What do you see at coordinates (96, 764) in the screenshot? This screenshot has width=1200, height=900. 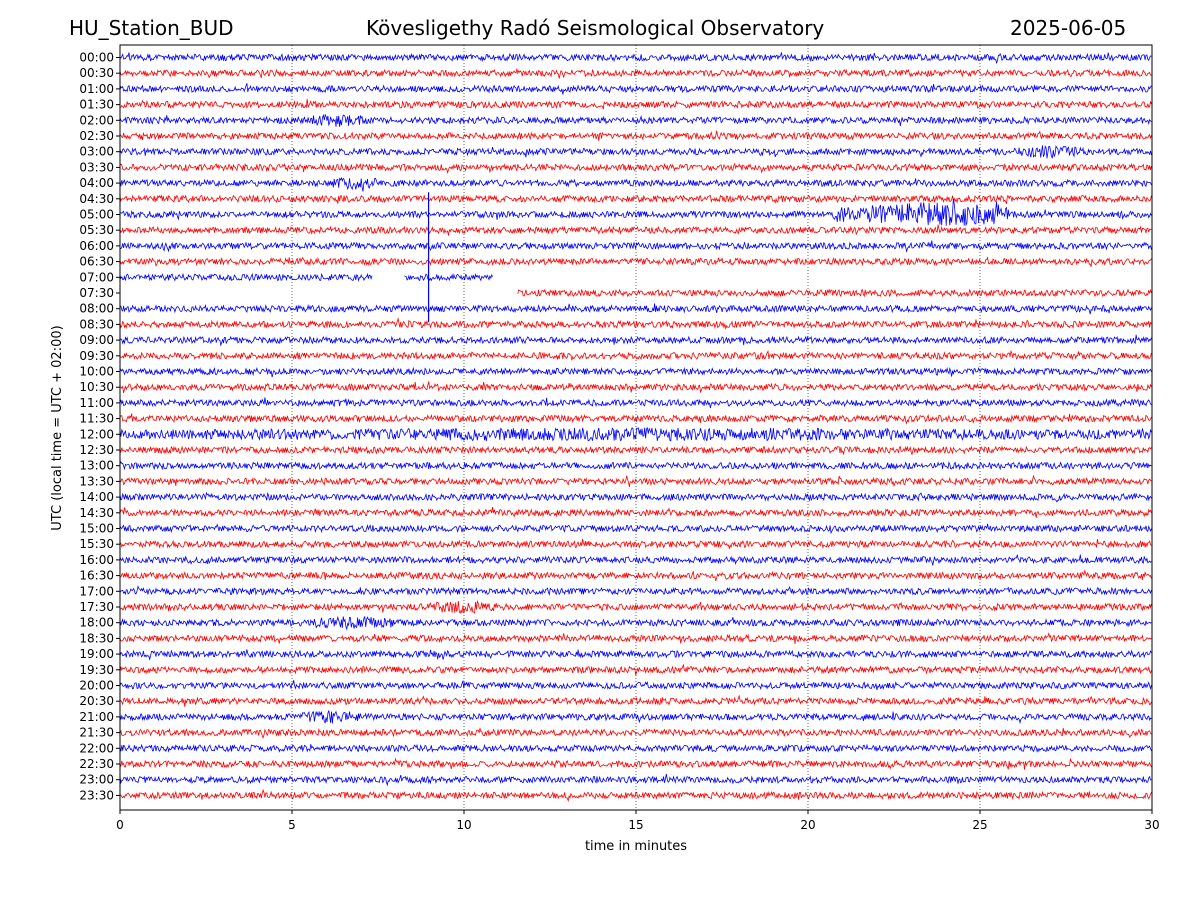 I see `y-tick-label: 22:30` at bounding box center [96, 764].